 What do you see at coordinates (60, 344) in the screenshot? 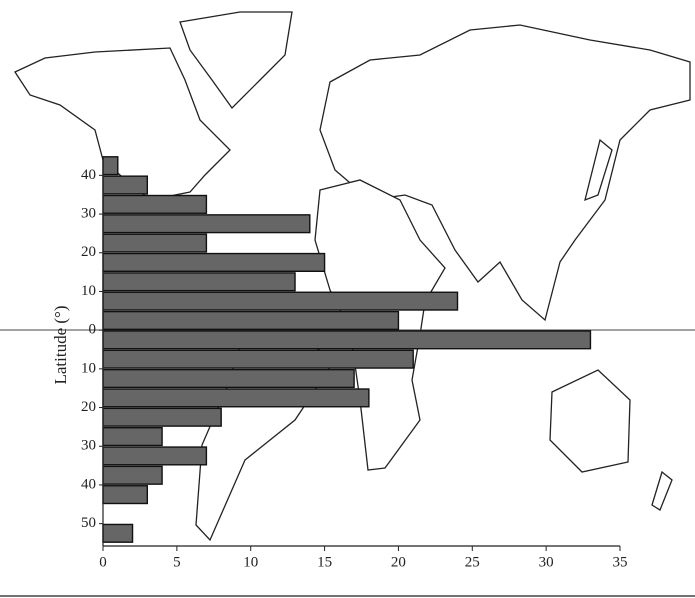
I see `y-axis-label: Latitude (°)` at bounding box center [60, 344].